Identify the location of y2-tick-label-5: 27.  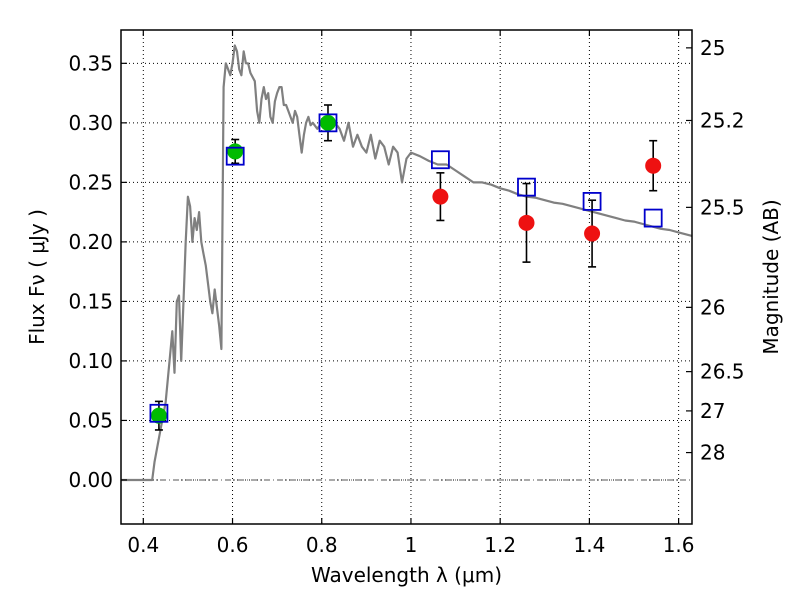
(712, 411).